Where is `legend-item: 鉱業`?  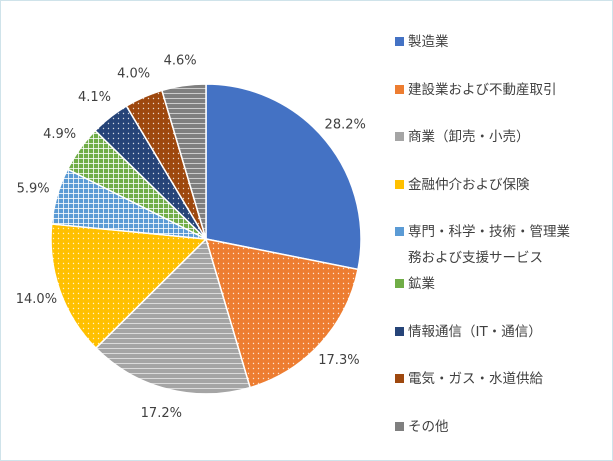 legend-item: 鉱業 is located at coordinates (500, 295).